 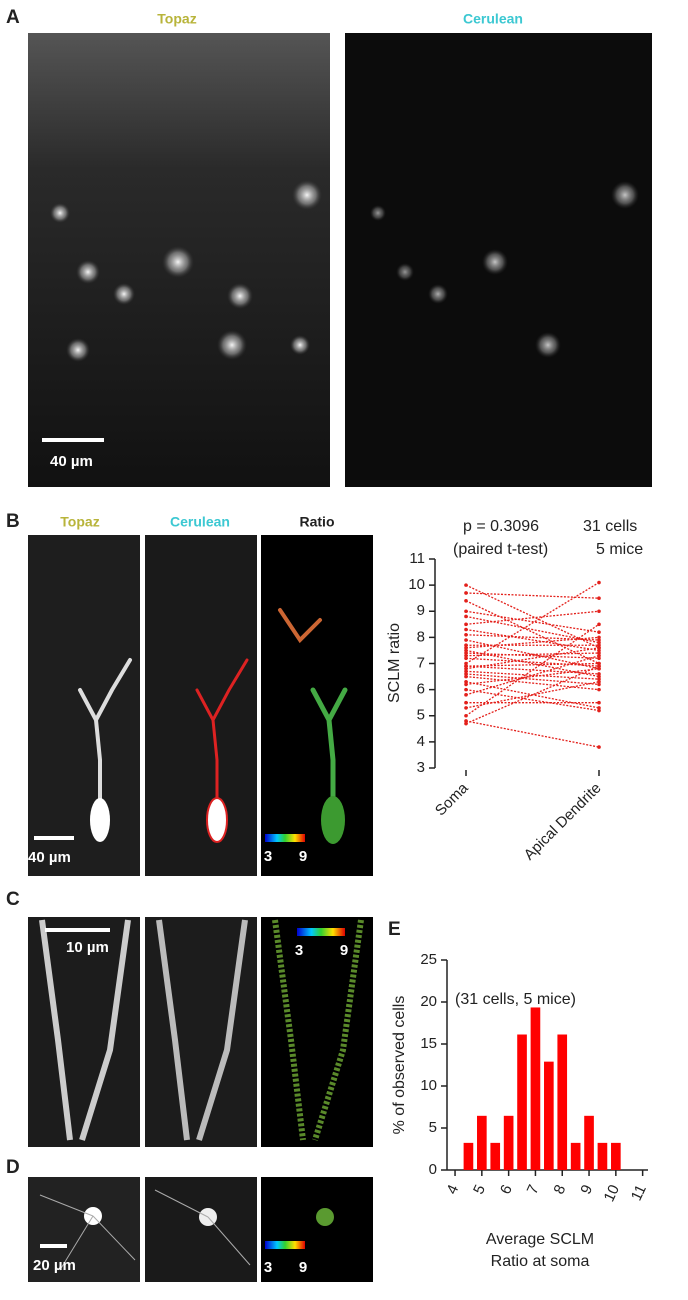 I want to click on y-tick-label: 20, so click(x=428, y=1001).